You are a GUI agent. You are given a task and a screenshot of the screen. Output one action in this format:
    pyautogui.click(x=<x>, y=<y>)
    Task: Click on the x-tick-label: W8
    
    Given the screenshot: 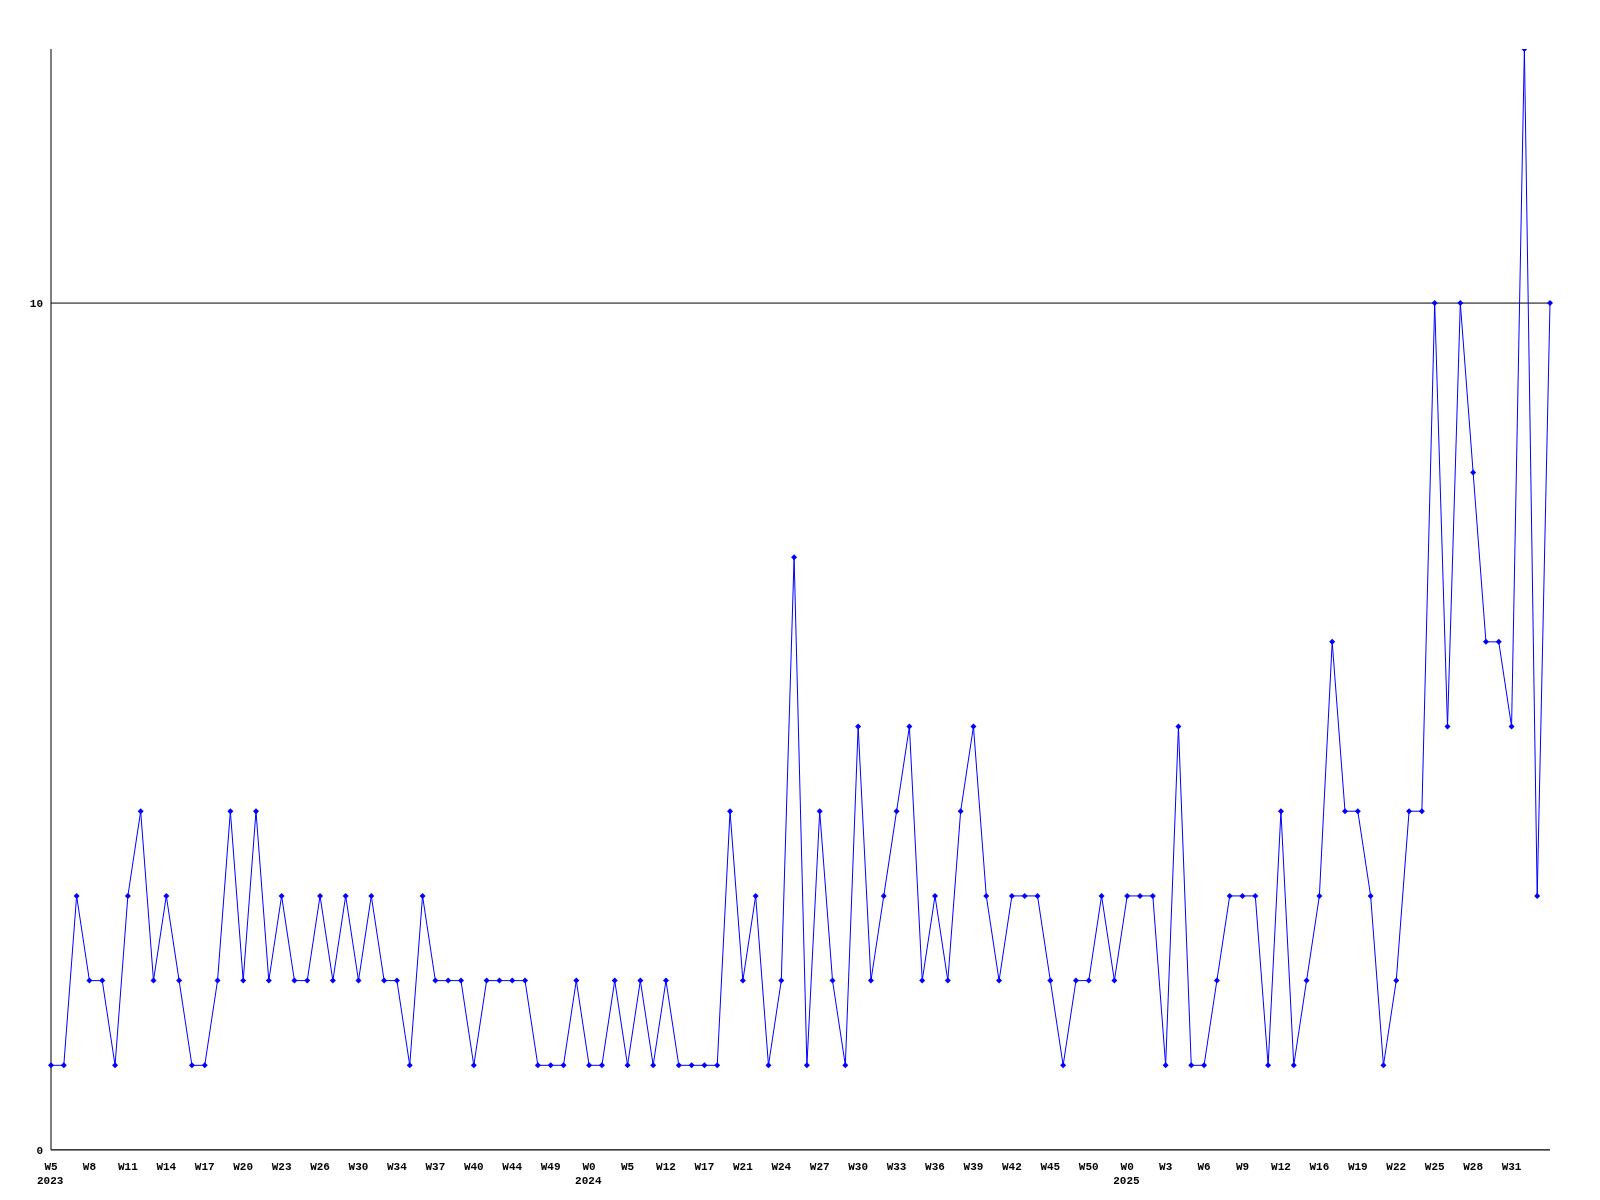 What is the action you would take?
    pyautogui.click(x=89, y=1167)
    